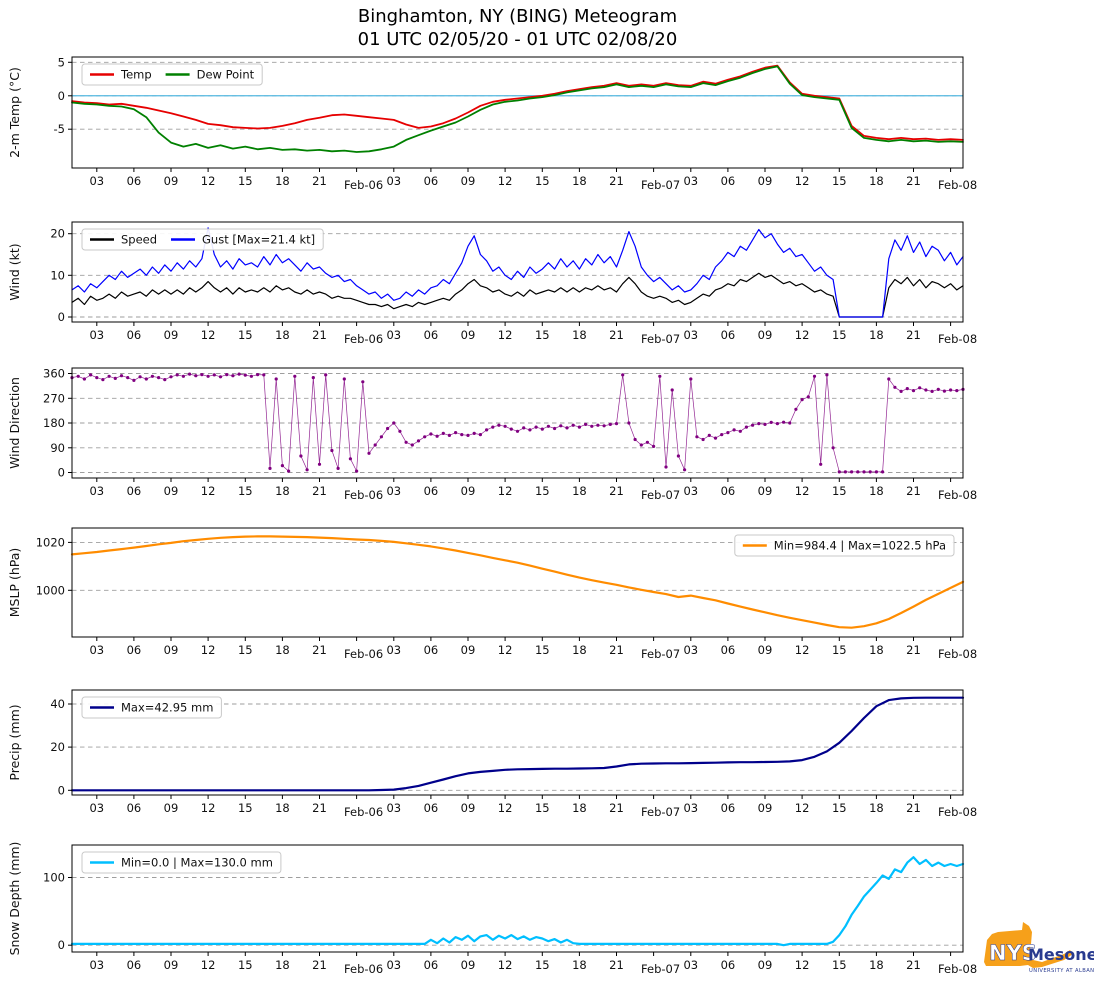 The width and height of the screenshot is (1094, 1001). What do you see at coordinates (660, 654) in the screenshot?
I see `svg-text: Feb-07` at bounding box center [660, 654].